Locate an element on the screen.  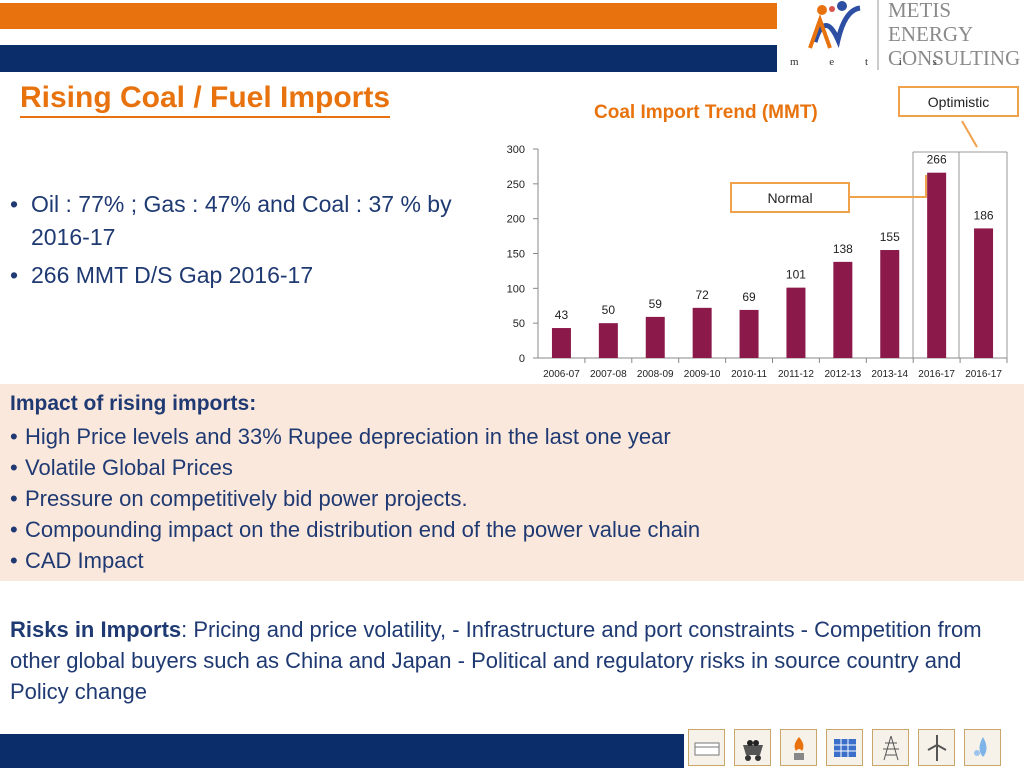
header-navy-band is located at coordinates (388, 58).